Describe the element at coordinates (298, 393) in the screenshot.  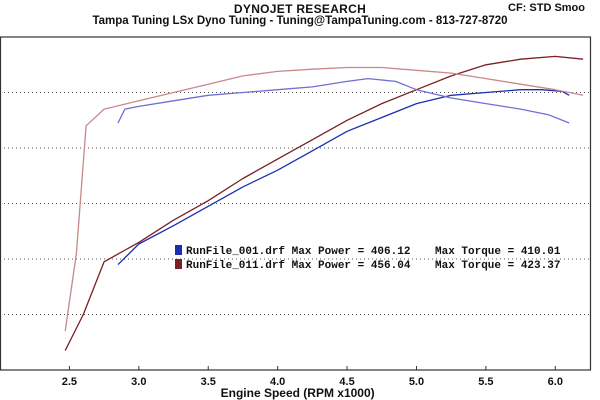
I see `x-axis-label: Engine Speed (RPM x1000)` at that location.